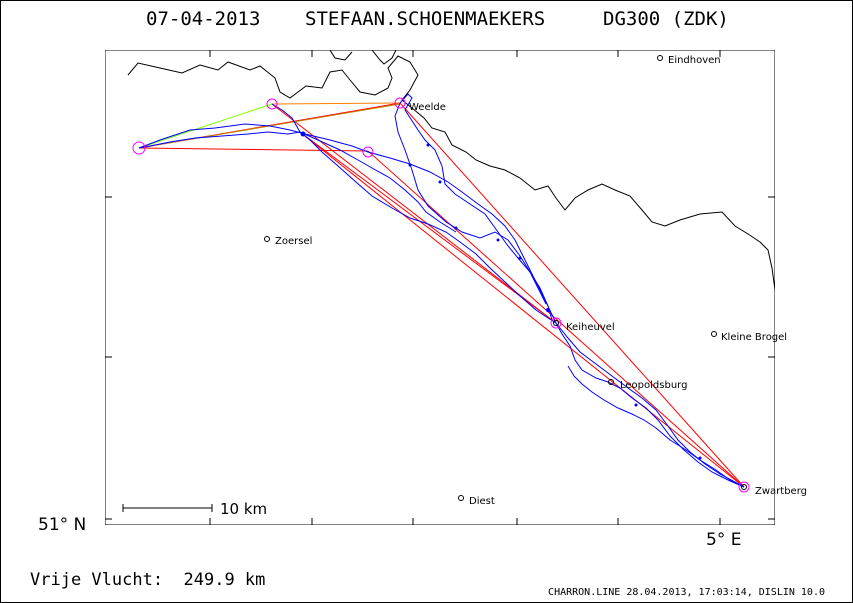  What do you see at coordinates (203, 19) in the screenshot?
I see `flight-date: 07-04-2013` at bounding box center [203, 19].